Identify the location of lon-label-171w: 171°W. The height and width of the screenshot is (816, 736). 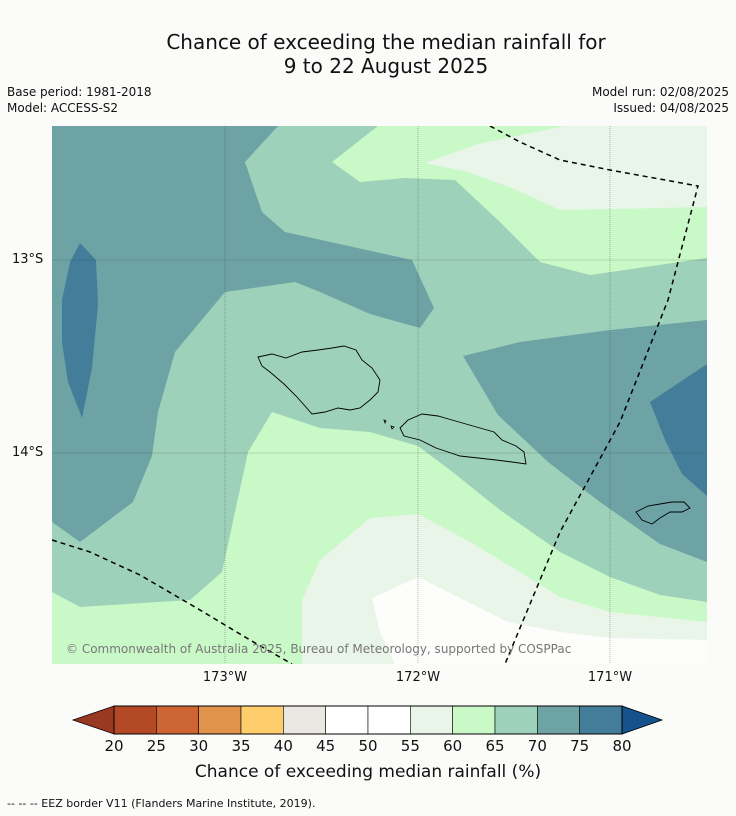
(610, 677).